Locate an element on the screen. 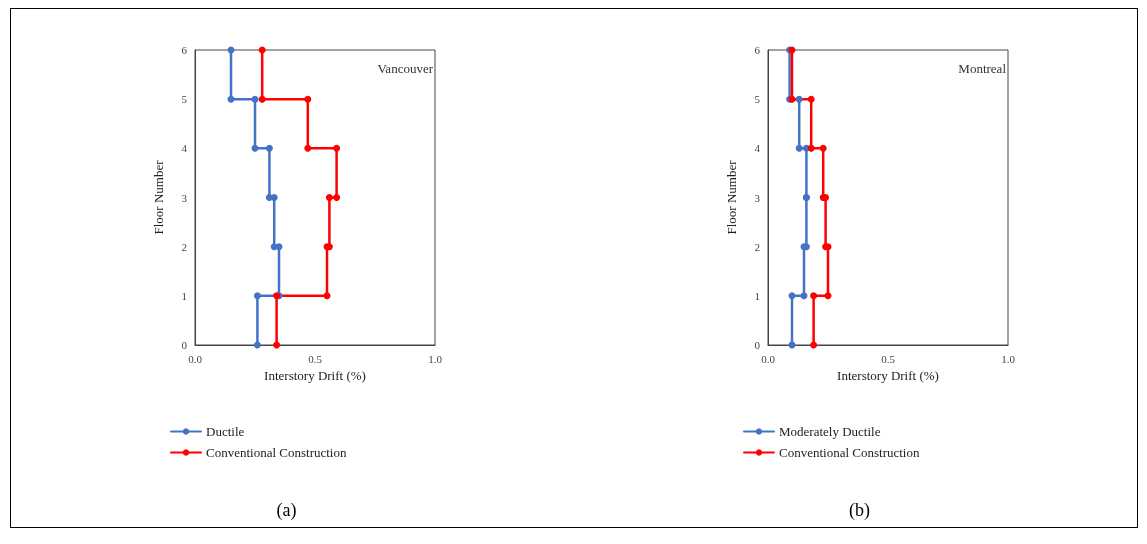 This screenshot has height=544, width=1147. text: (b) is located at coordinates (859, 510).